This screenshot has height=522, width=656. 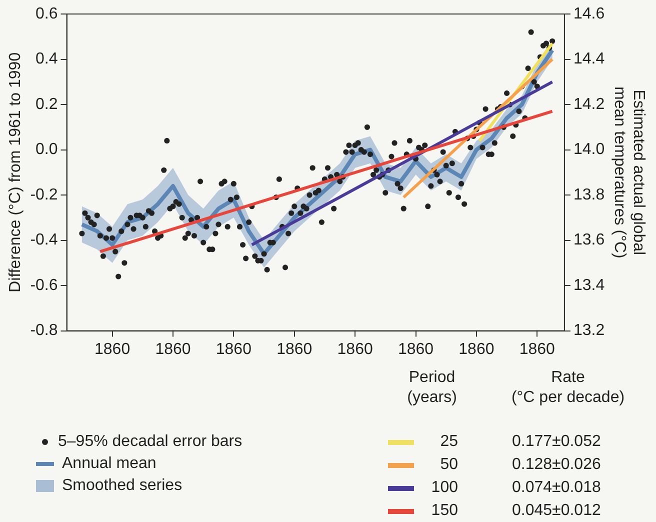 What do you see at coordinates (589, 13) in the screenshot?
I see `y2-tick-label: 14.6` at bounding box center [589, 13].